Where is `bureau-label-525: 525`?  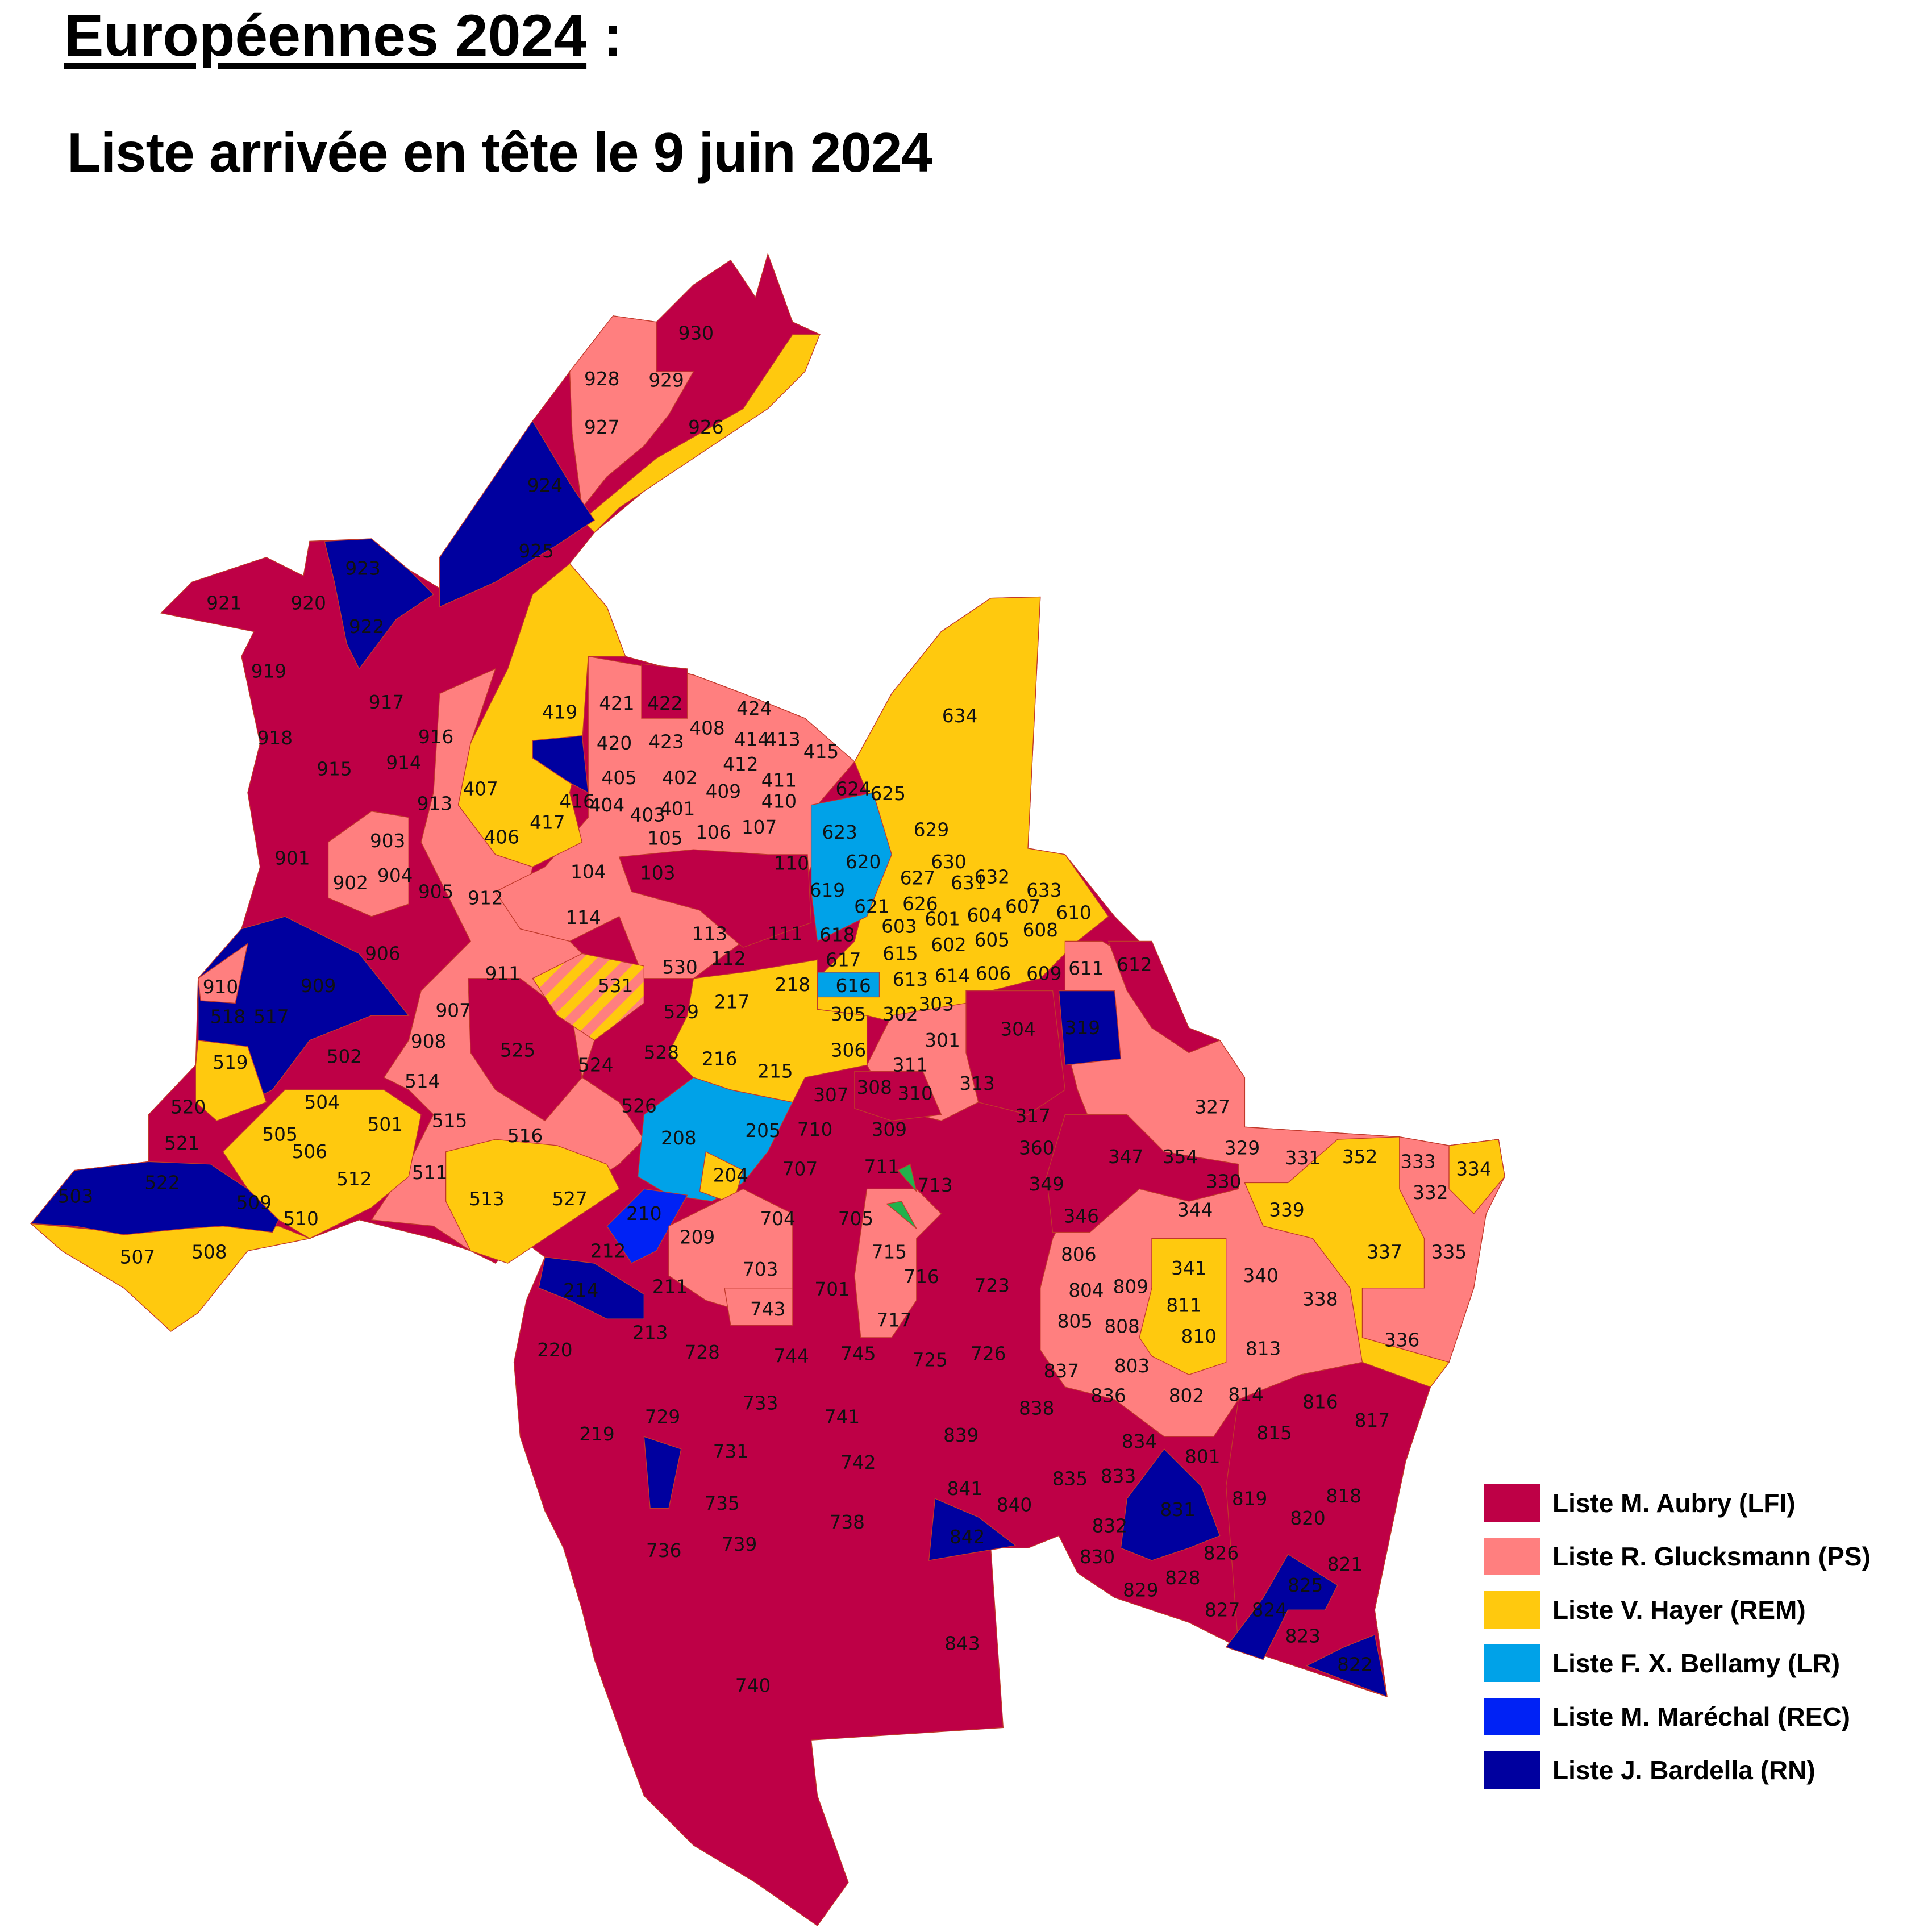
bureau-label-525: 525 is located at coordinates (517, 1050).